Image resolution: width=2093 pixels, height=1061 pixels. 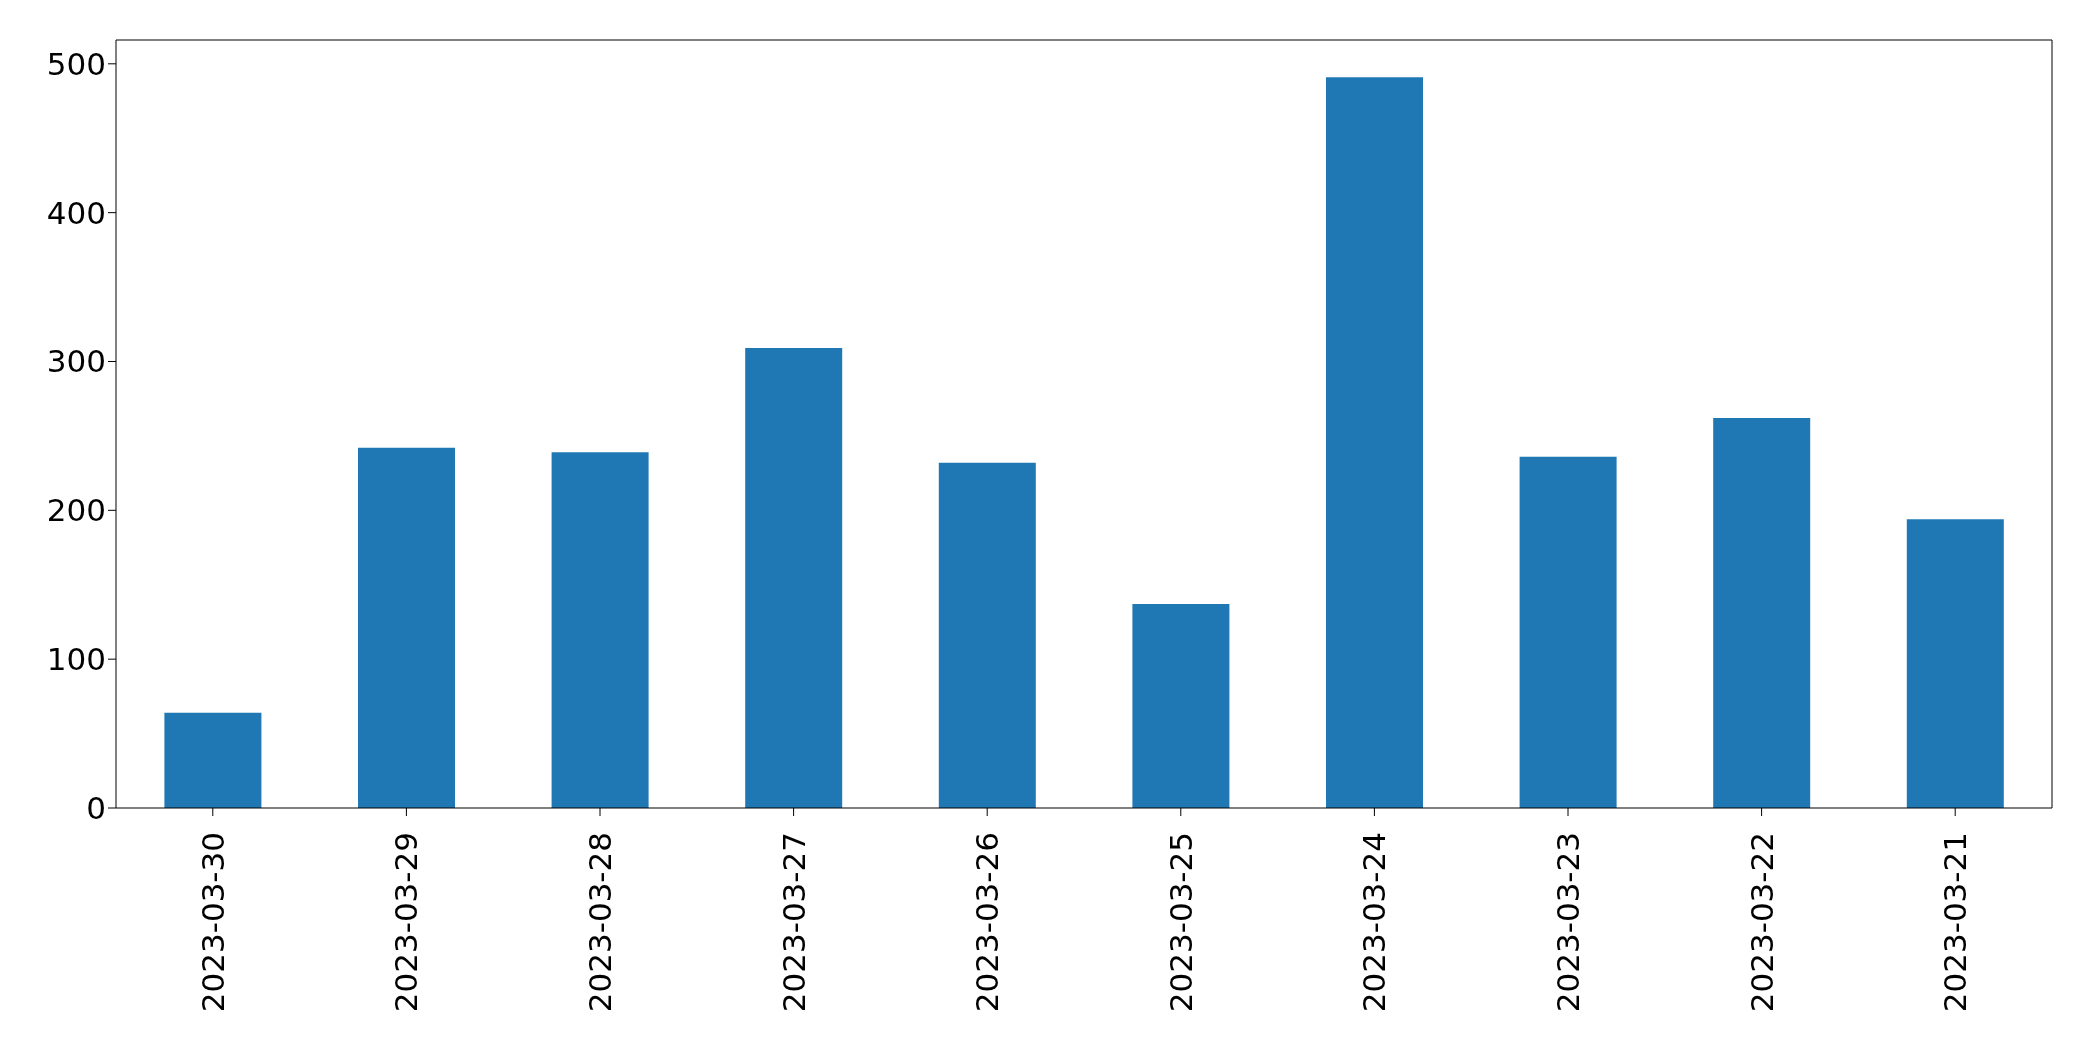 What do you see at coordinates (76, 510) in the screenshot?
I see `y-tick-label: 200` at bounding box center [76, 510].